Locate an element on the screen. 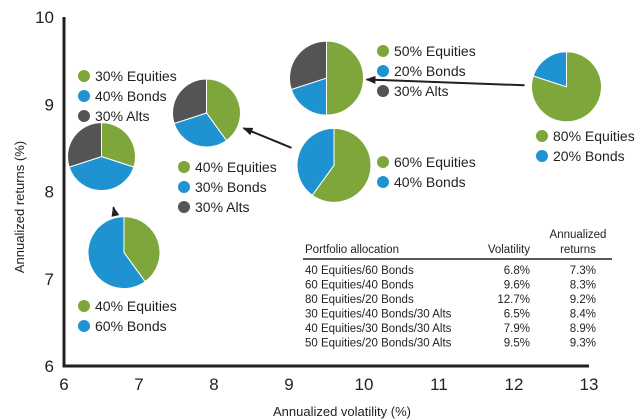  legend-label: 60% Bonds is located at coordinates (131, 326).